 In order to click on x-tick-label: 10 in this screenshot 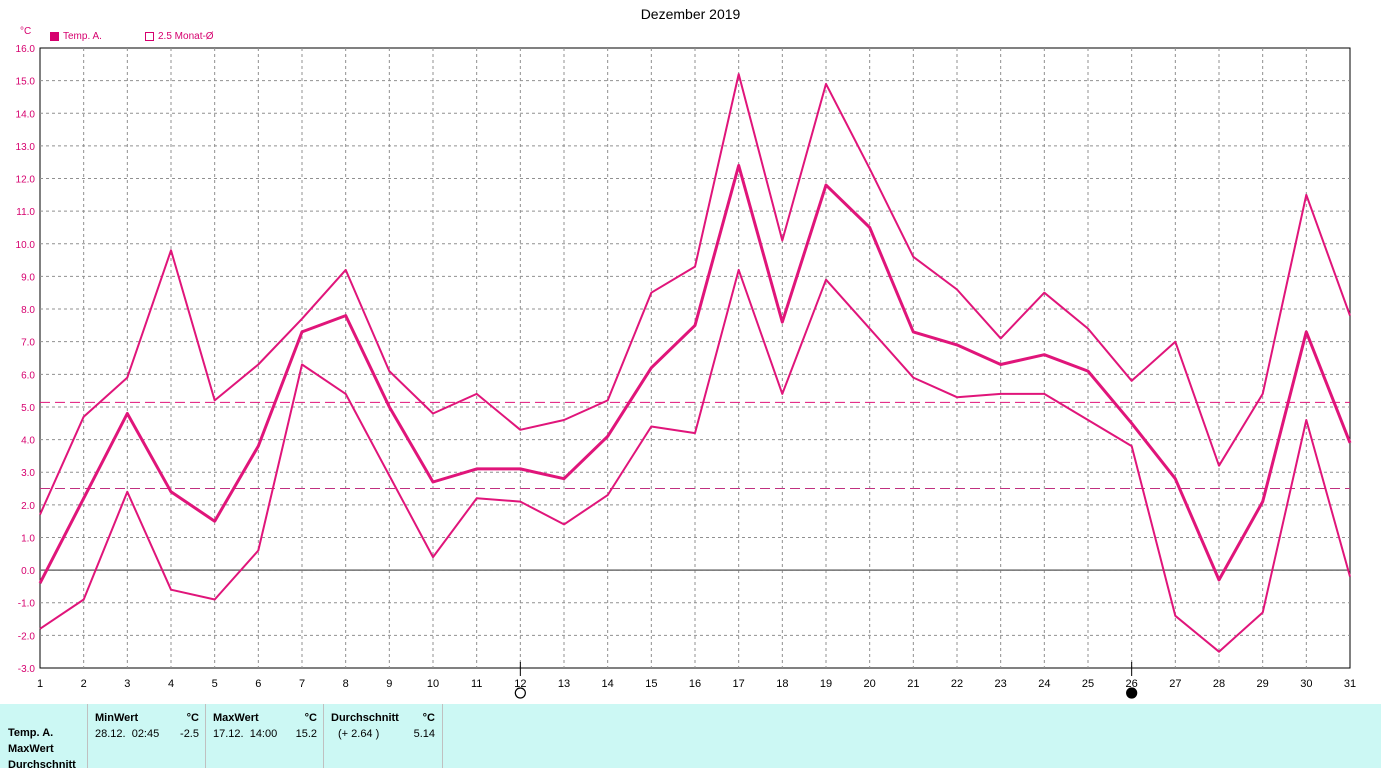, I will do `click(433, 684)`.